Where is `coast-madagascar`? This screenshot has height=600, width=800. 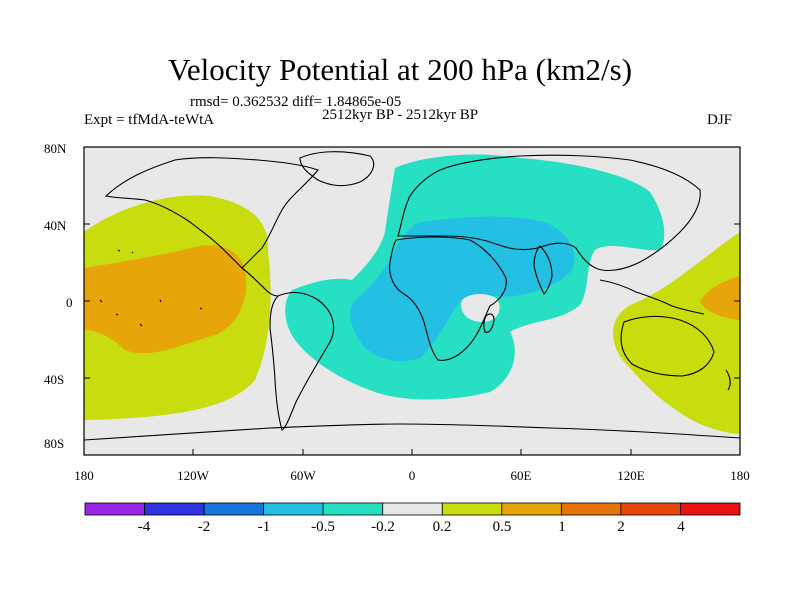 coast-madagascar is located at coordinates (489, 323).